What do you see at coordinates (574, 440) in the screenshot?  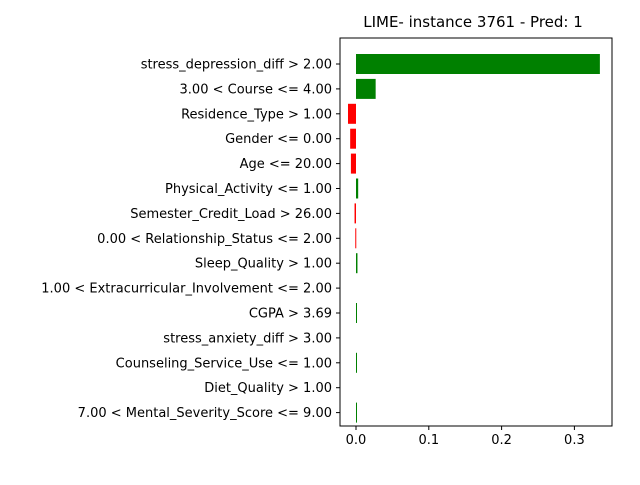 I see `x-tick-label: 0.3` at bounding box center [574, 440].